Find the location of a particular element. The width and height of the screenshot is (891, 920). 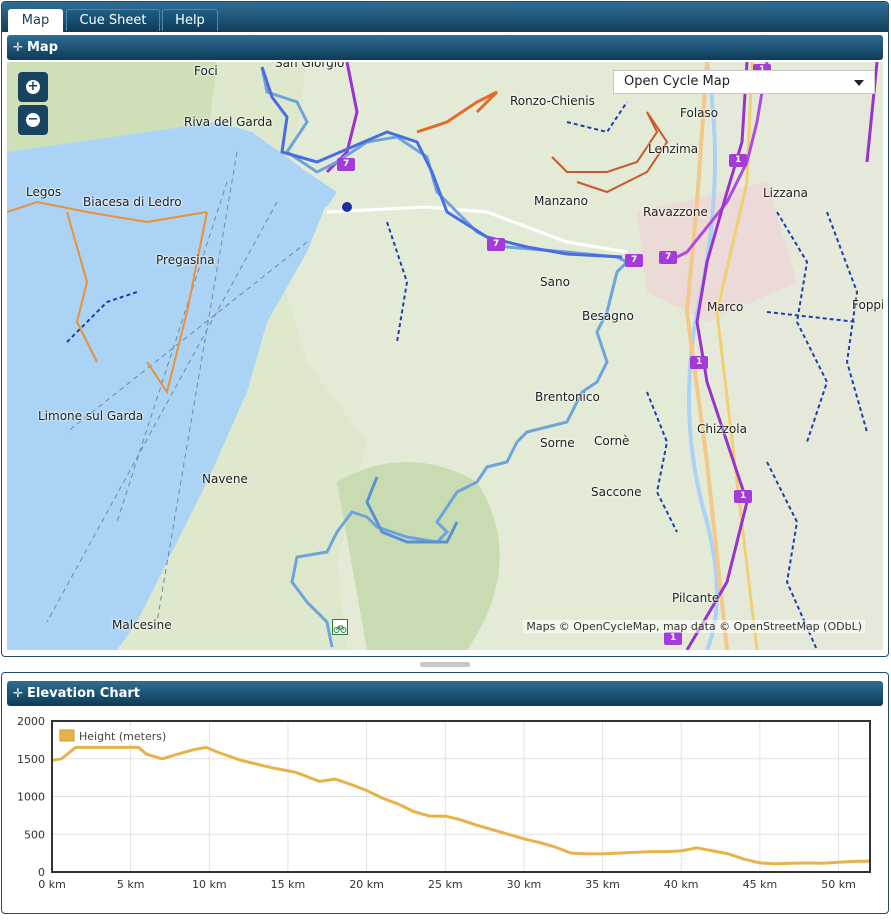

place-label: Lizzana is located at coordinates (785, 193).